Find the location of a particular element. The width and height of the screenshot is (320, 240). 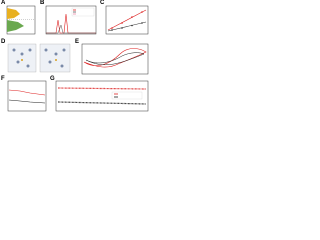

panel-a: A is located at coordinates (18, 17).